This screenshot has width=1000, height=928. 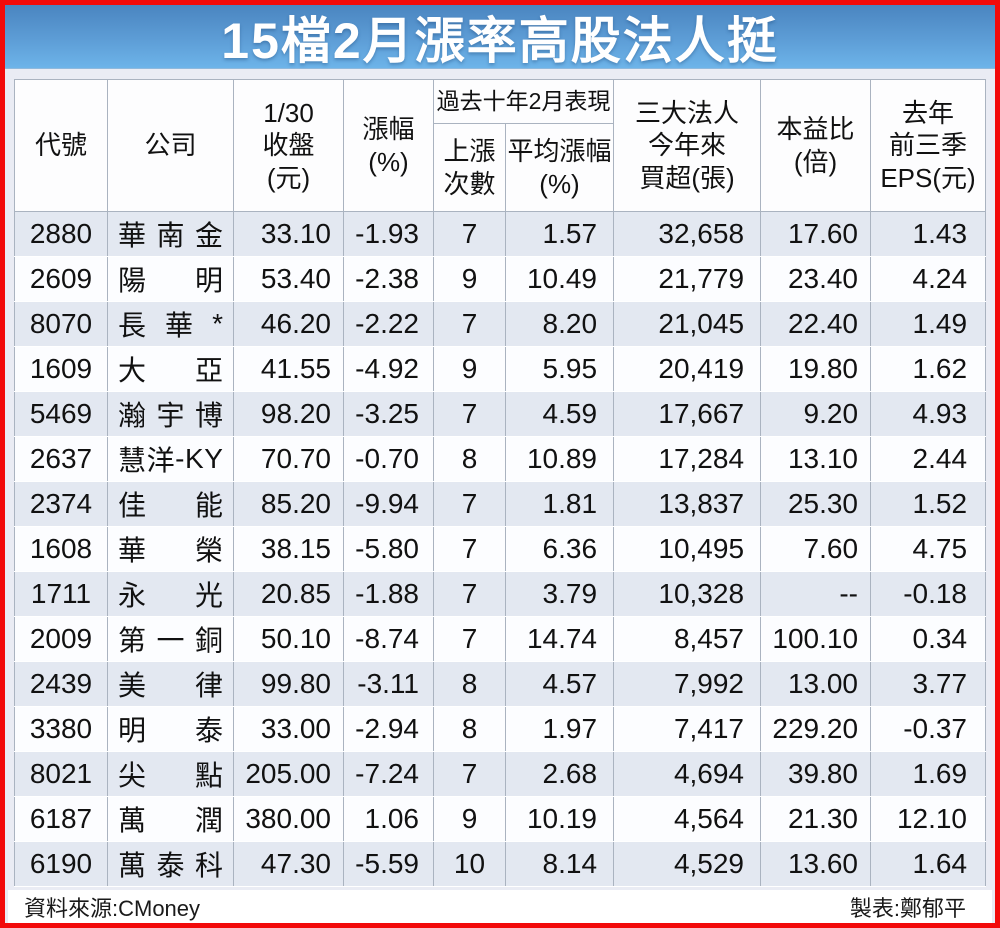 I want to click on cell-change-pct: -2.22, so click(x=388, y=324).